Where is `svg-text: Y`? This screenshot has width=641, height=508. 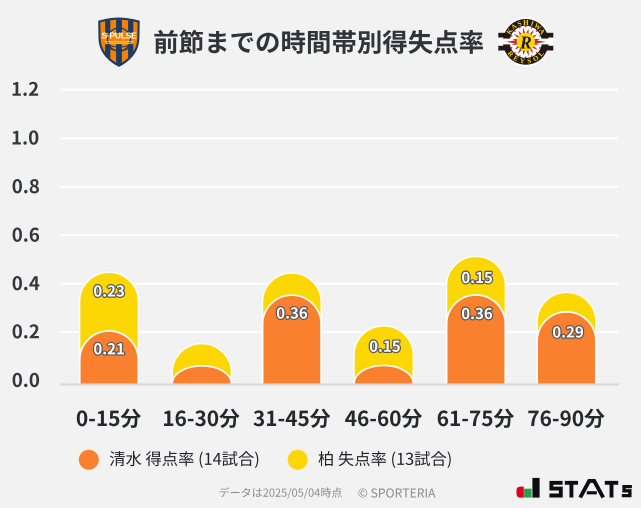
svg-text: Y is located at coordinates (522, 61).